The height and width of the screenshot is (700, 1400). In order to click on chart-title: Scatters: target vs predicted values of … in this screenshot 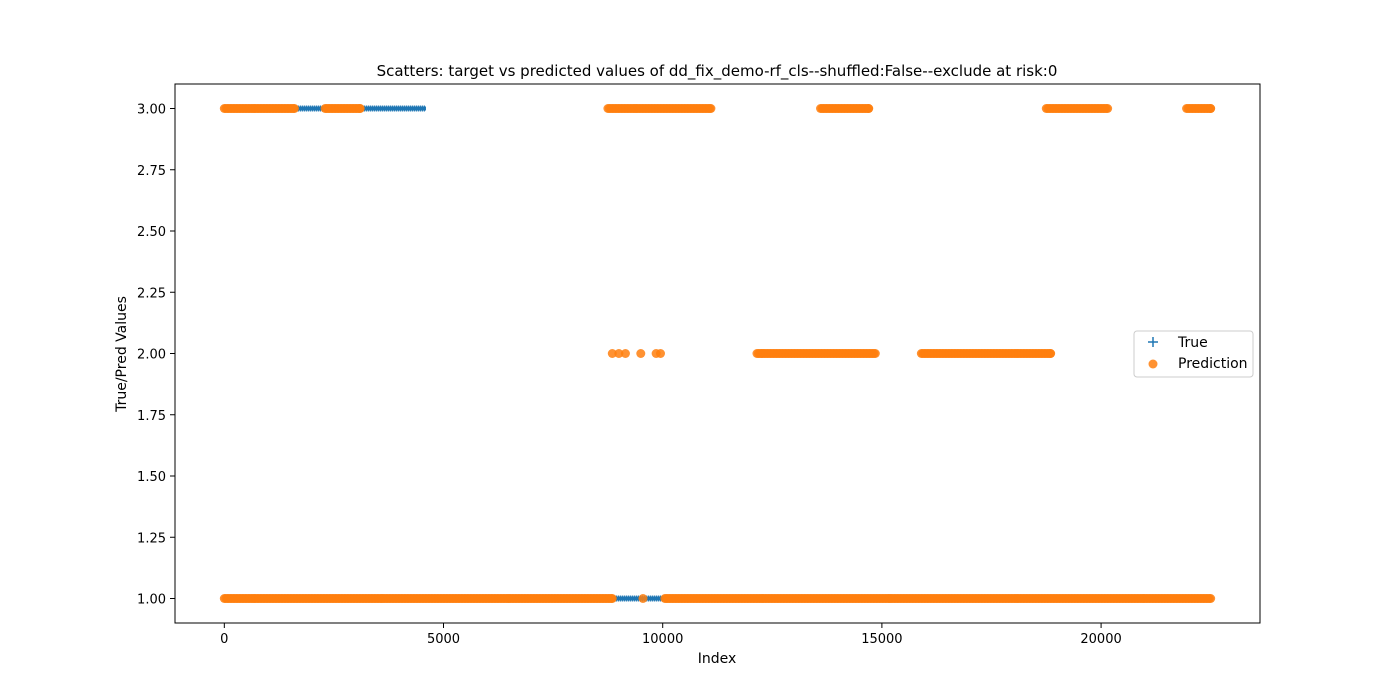, I will do `click(717, 71)`.